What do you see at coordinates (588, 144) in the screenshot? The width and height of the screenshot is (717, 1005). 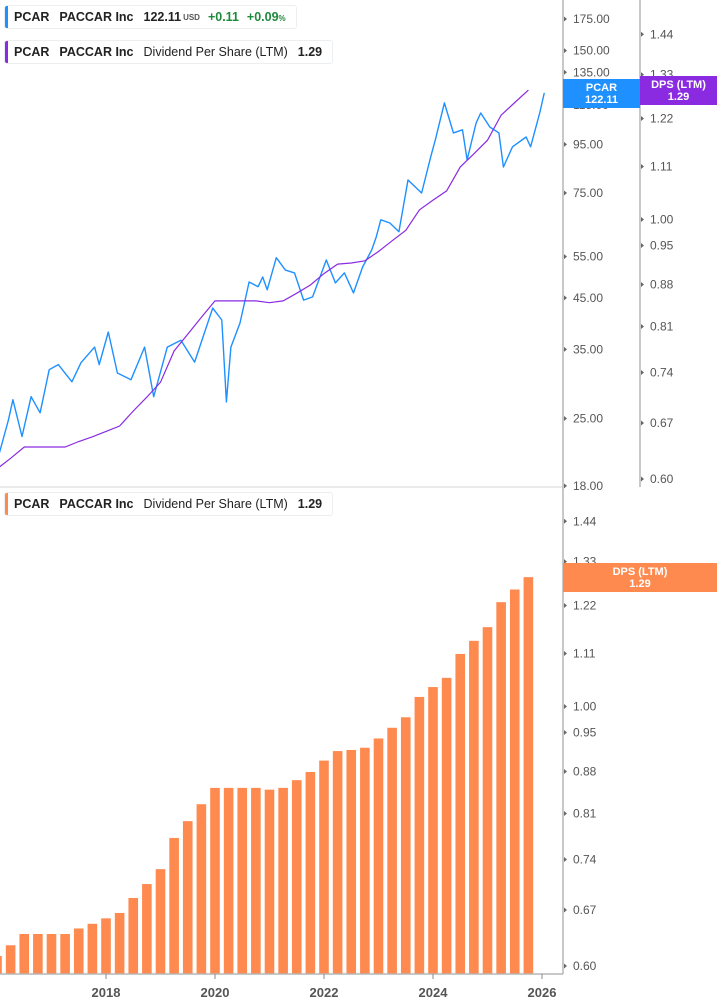 I see `price-tick-label: 95.00` at bounding box center [588, 144].